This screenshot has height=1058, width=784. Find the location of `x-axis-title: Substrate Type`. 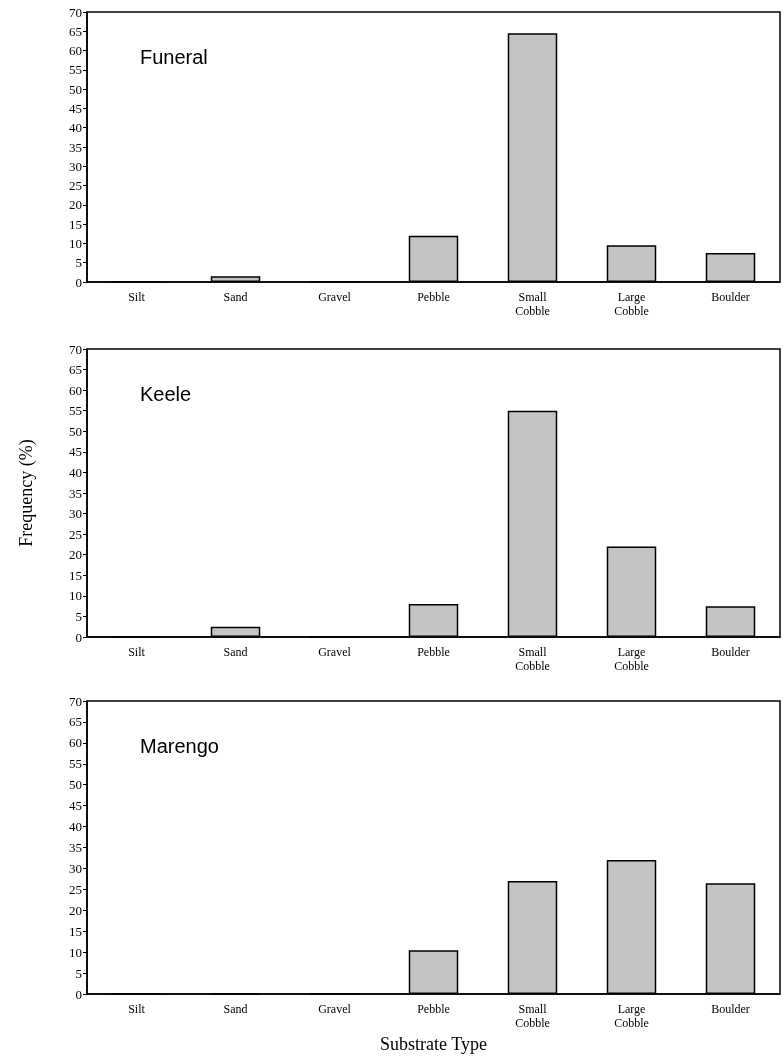

x-axis-title: Substrate Type is located at coordinates (433, 1044).